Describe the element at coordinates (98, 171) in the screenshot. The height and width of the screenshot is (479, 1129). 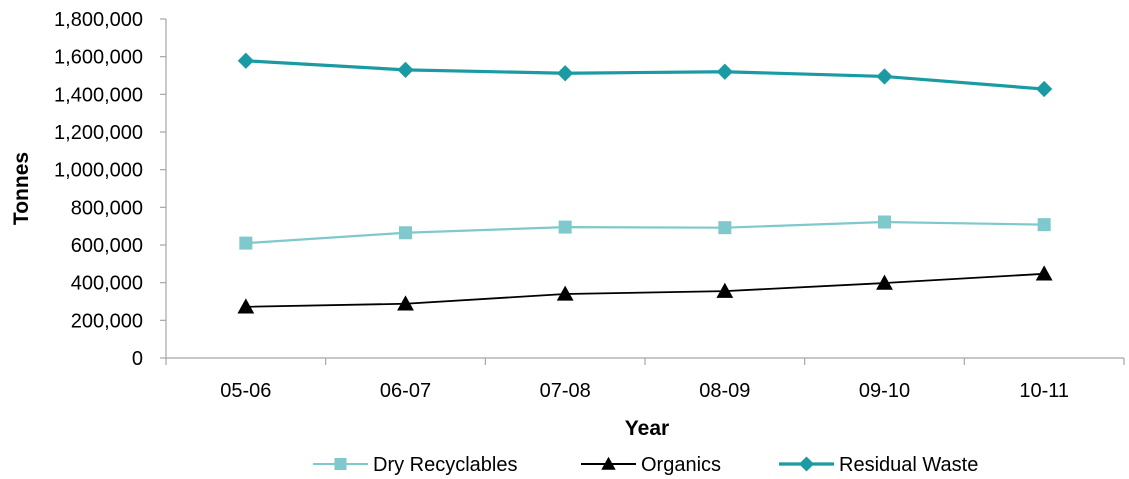
I see `y-tick-label: 1,000,000` at that location.